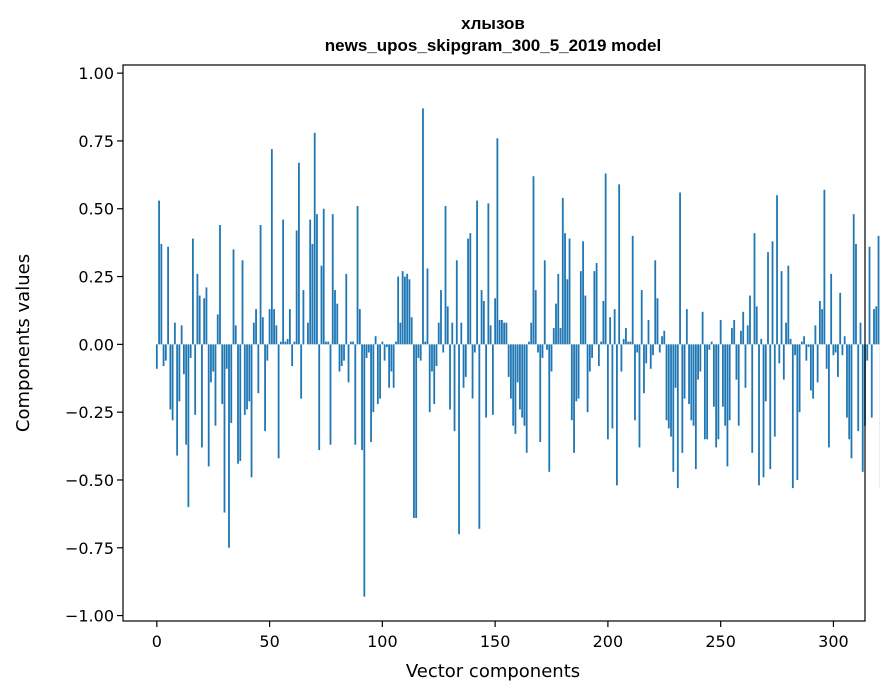  Describe the element at coordinates (382, 641) in the screenshot. I see `x-tick-label: 100` at that location.